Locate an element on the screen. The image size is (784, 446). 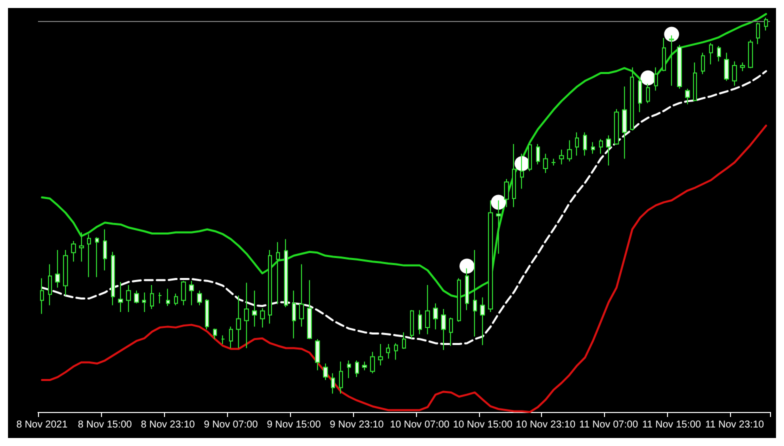
x-tick-label: 8 Nov 15:00 is located at coordinates (105, 425).